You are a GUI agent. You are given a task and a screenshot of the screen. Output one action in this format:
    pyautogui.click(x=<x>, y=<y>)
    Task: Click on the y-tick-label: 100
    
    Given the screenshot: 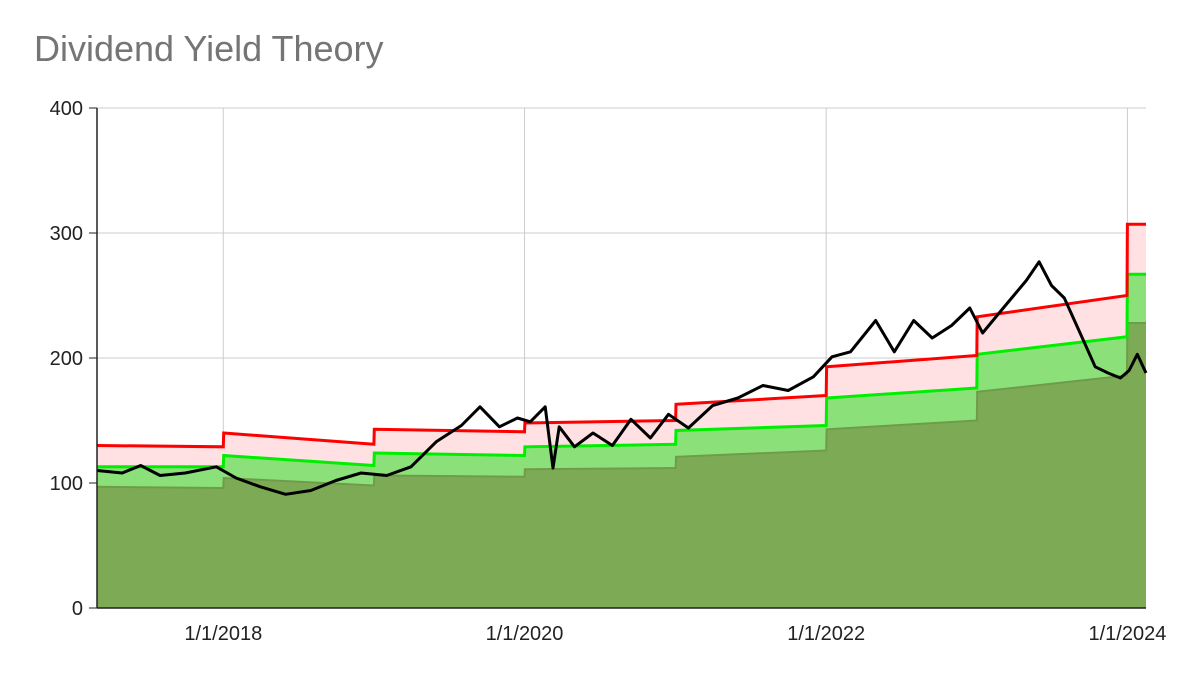 What is the action you would take?
    pyautogui.click(x=66, y=484)
    